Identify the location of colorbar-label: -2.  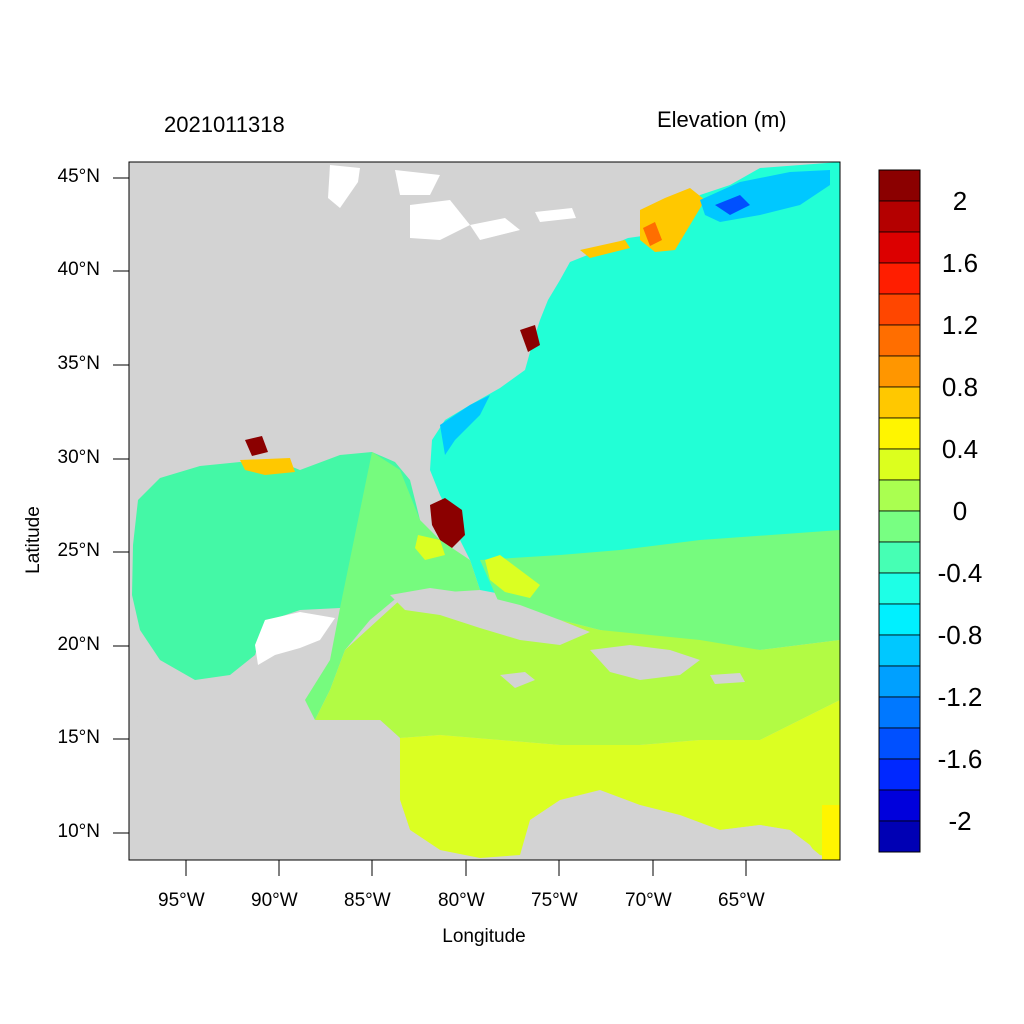
(960, 821).